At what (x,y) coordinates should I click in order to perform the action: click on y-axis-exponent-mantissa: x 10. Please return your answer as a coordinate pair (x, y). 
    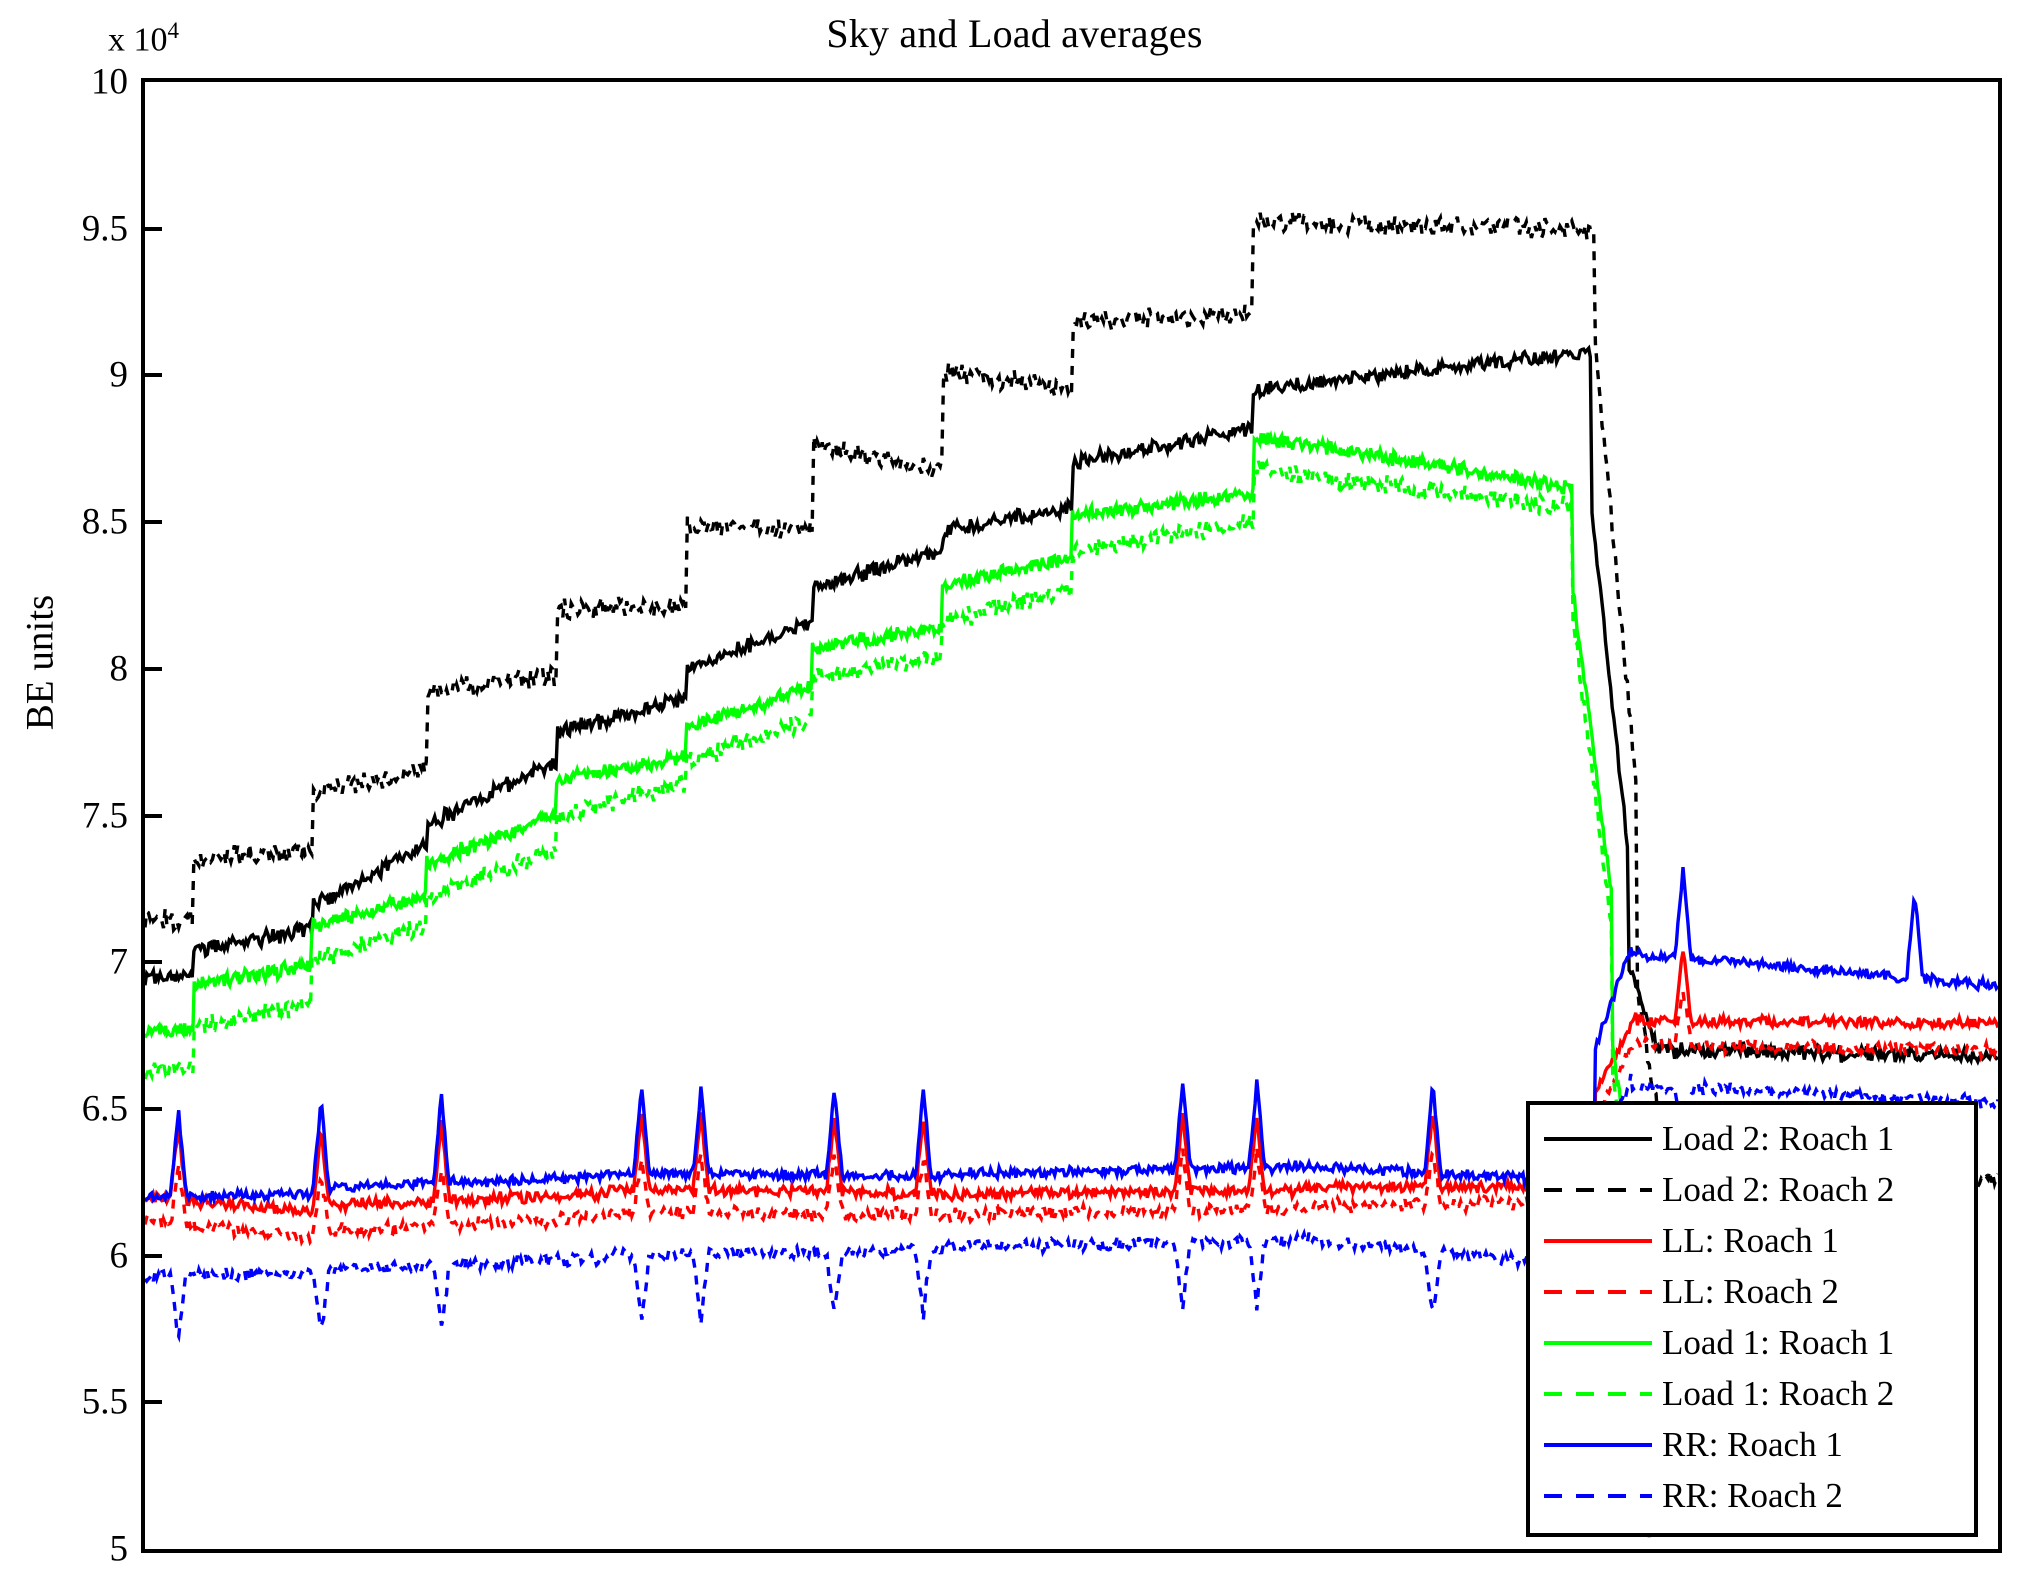
    Looking at the image, I should click on (138, 40).